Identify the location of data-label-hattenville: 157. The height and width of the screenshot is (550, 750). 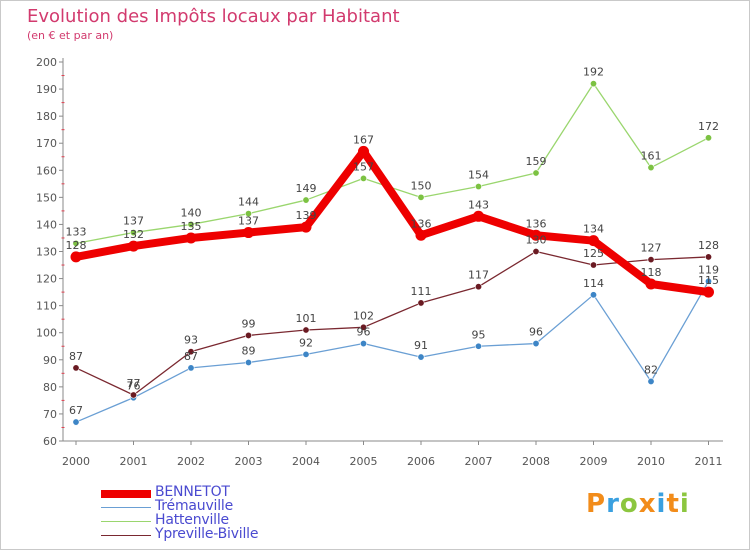
(363, 166).